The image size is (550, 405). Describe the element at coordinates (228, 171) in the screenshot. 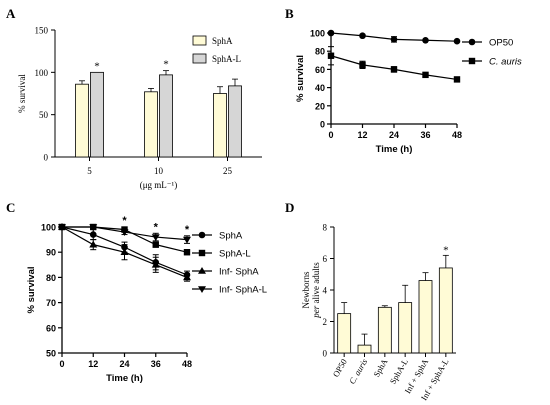

I see `x-tick-label: 25` at that location.